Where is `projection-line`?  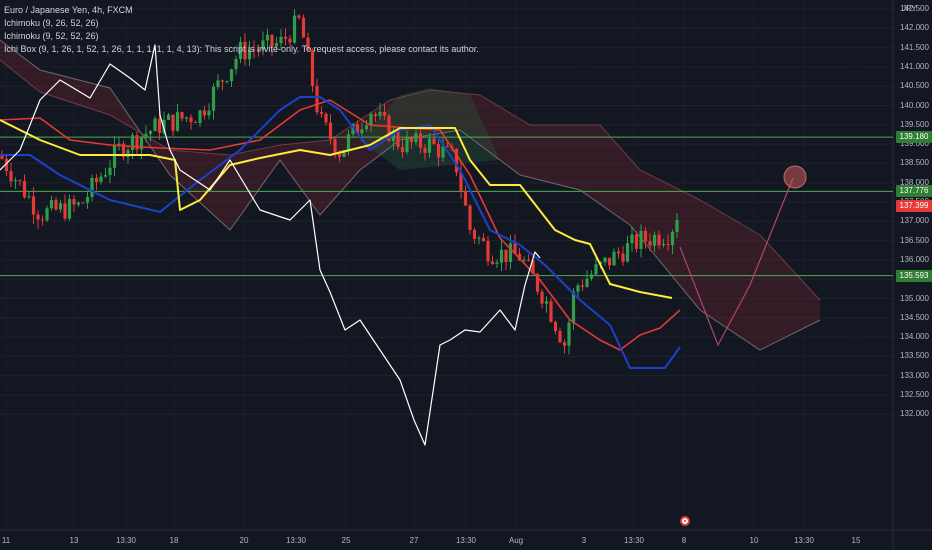
projection-line is located at coordinates (736, 262).